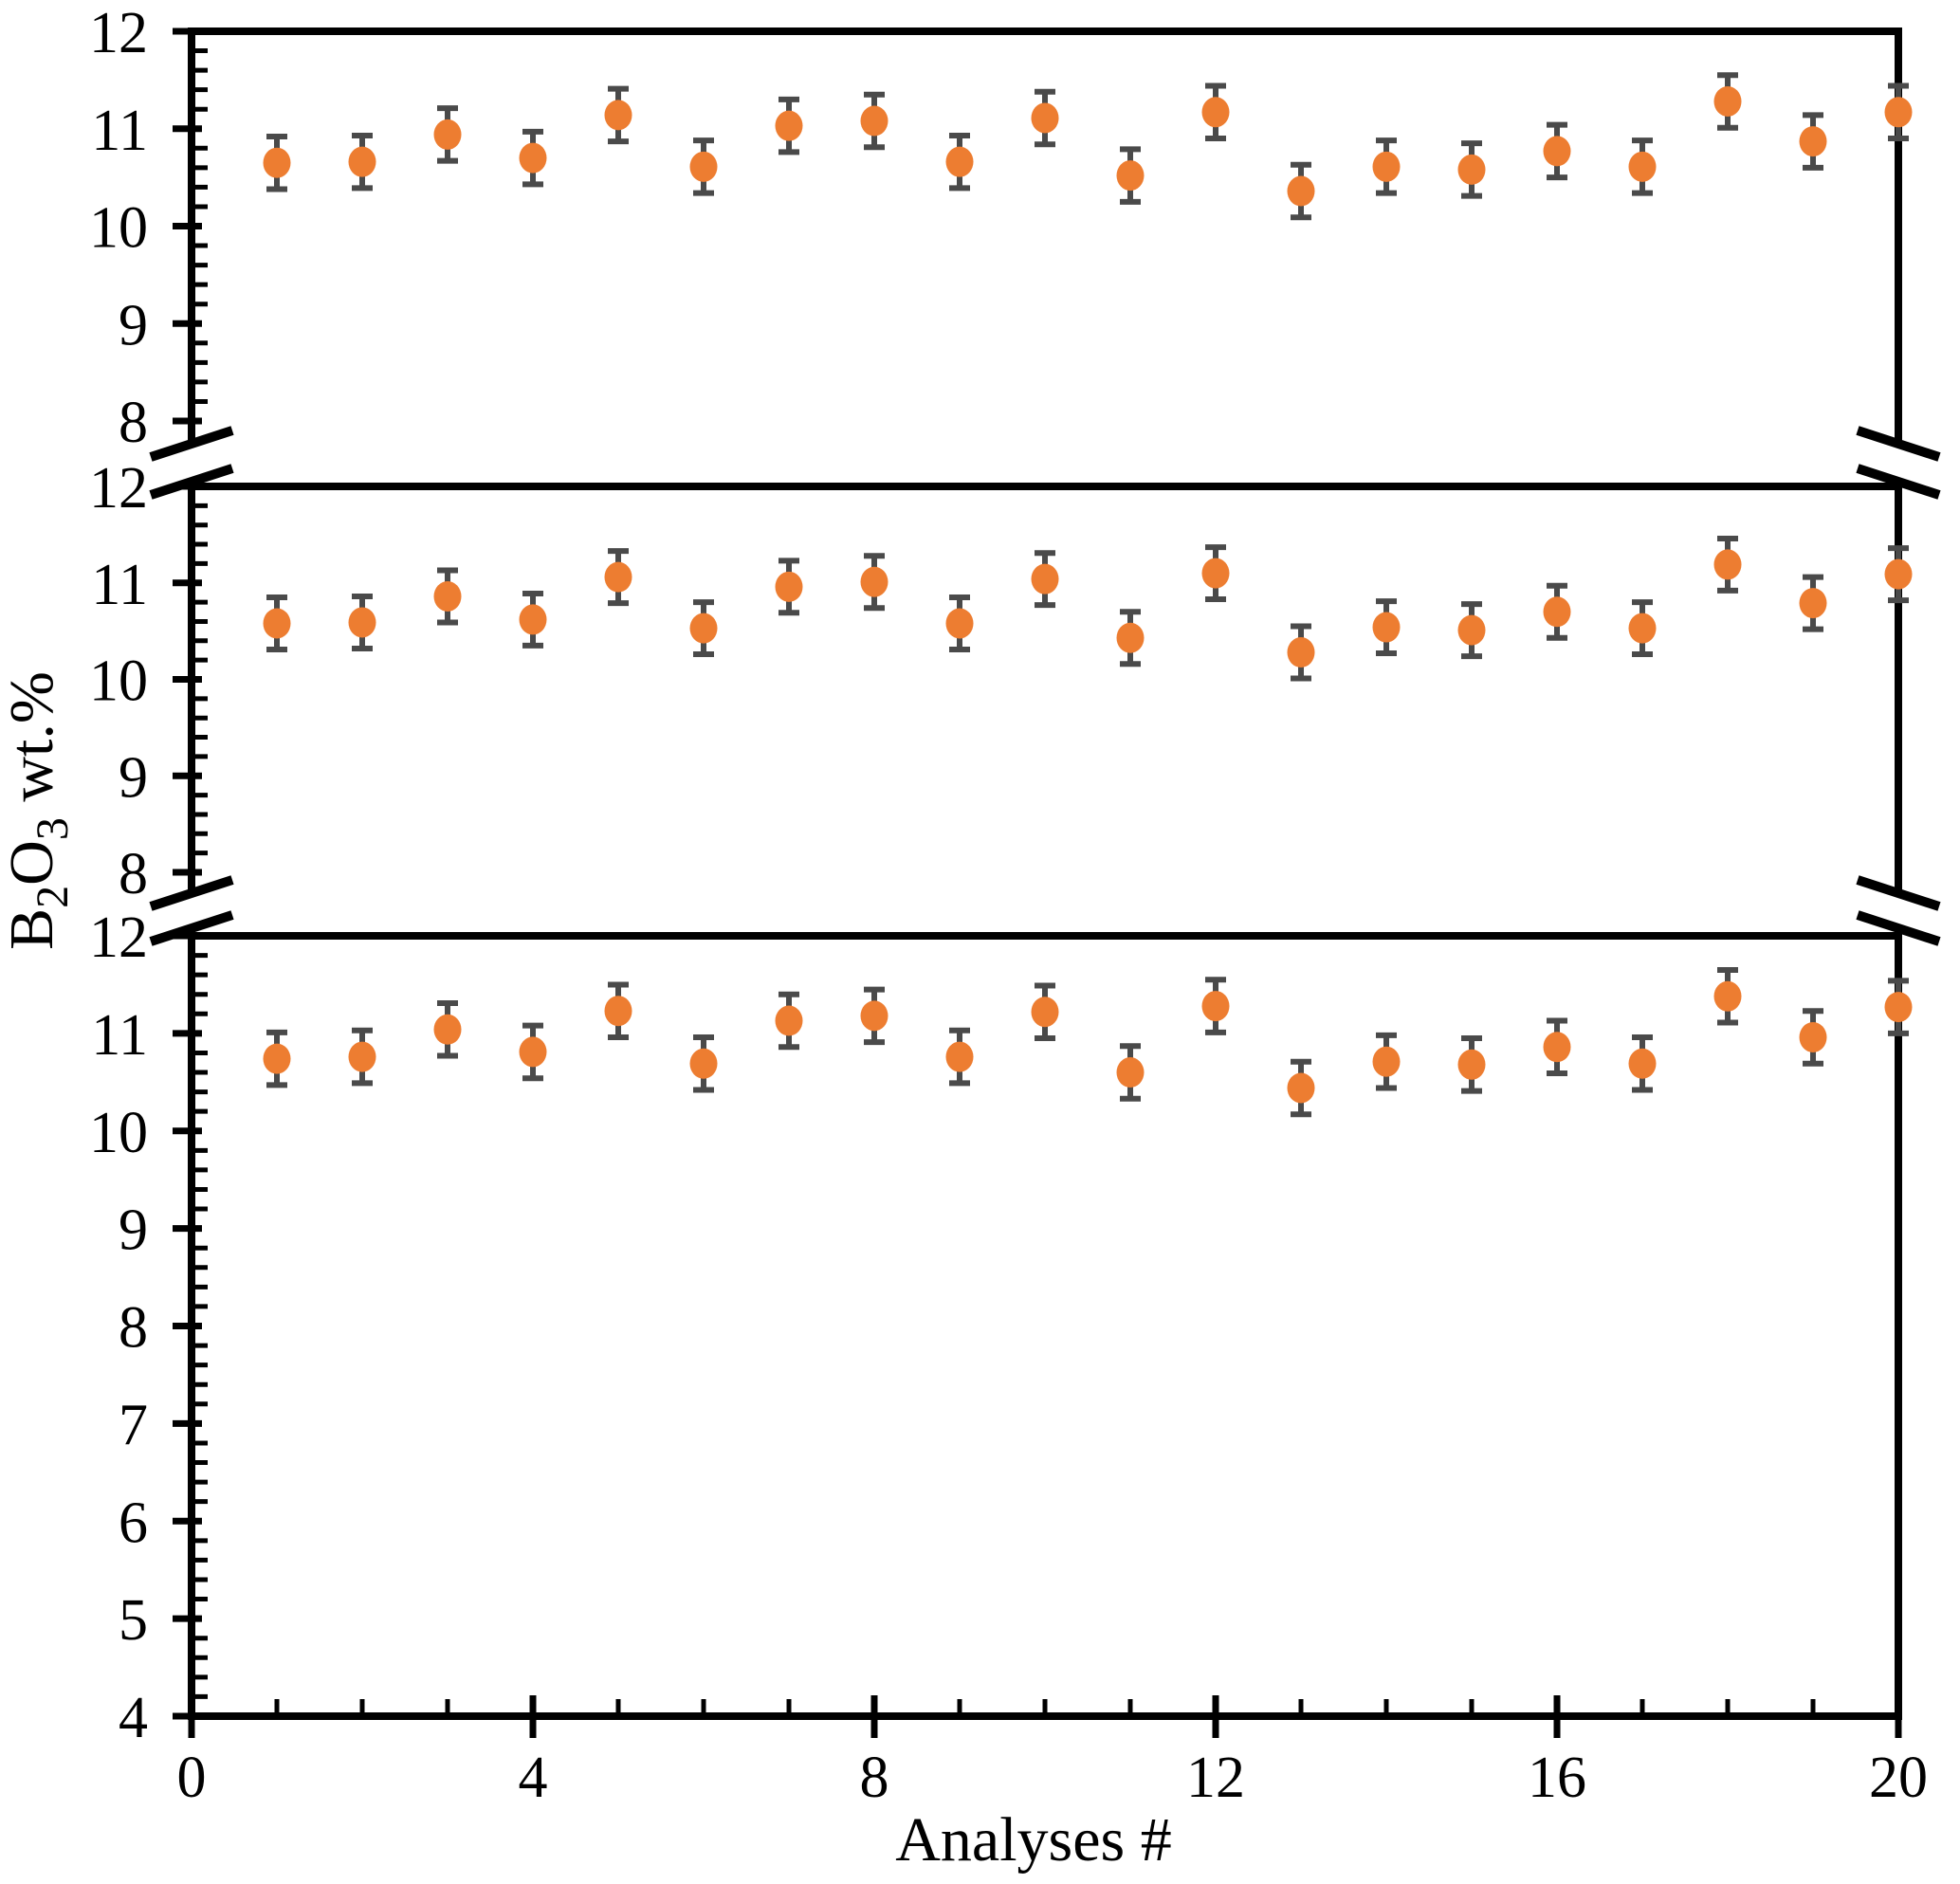 The height and width of the screenshot is (1884, 1960). I want to click on x-tick-label: 12, so click(1215, 1778).